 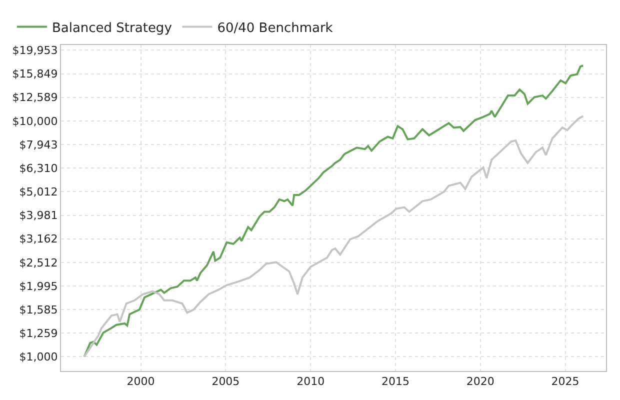 What do you see at coordinates (310, 381) in the screenshot?
I see `x-tick-label: 2010` at bounding box center [310, 381].